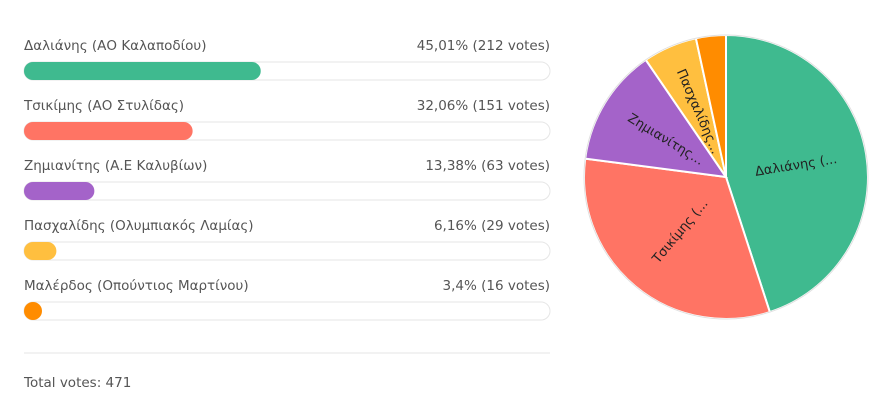 This screenshot has width=890, height=411. I want to click on option-label: Ζημιανίτης (Α.Ε Καλυβίων), so click(115, 166).